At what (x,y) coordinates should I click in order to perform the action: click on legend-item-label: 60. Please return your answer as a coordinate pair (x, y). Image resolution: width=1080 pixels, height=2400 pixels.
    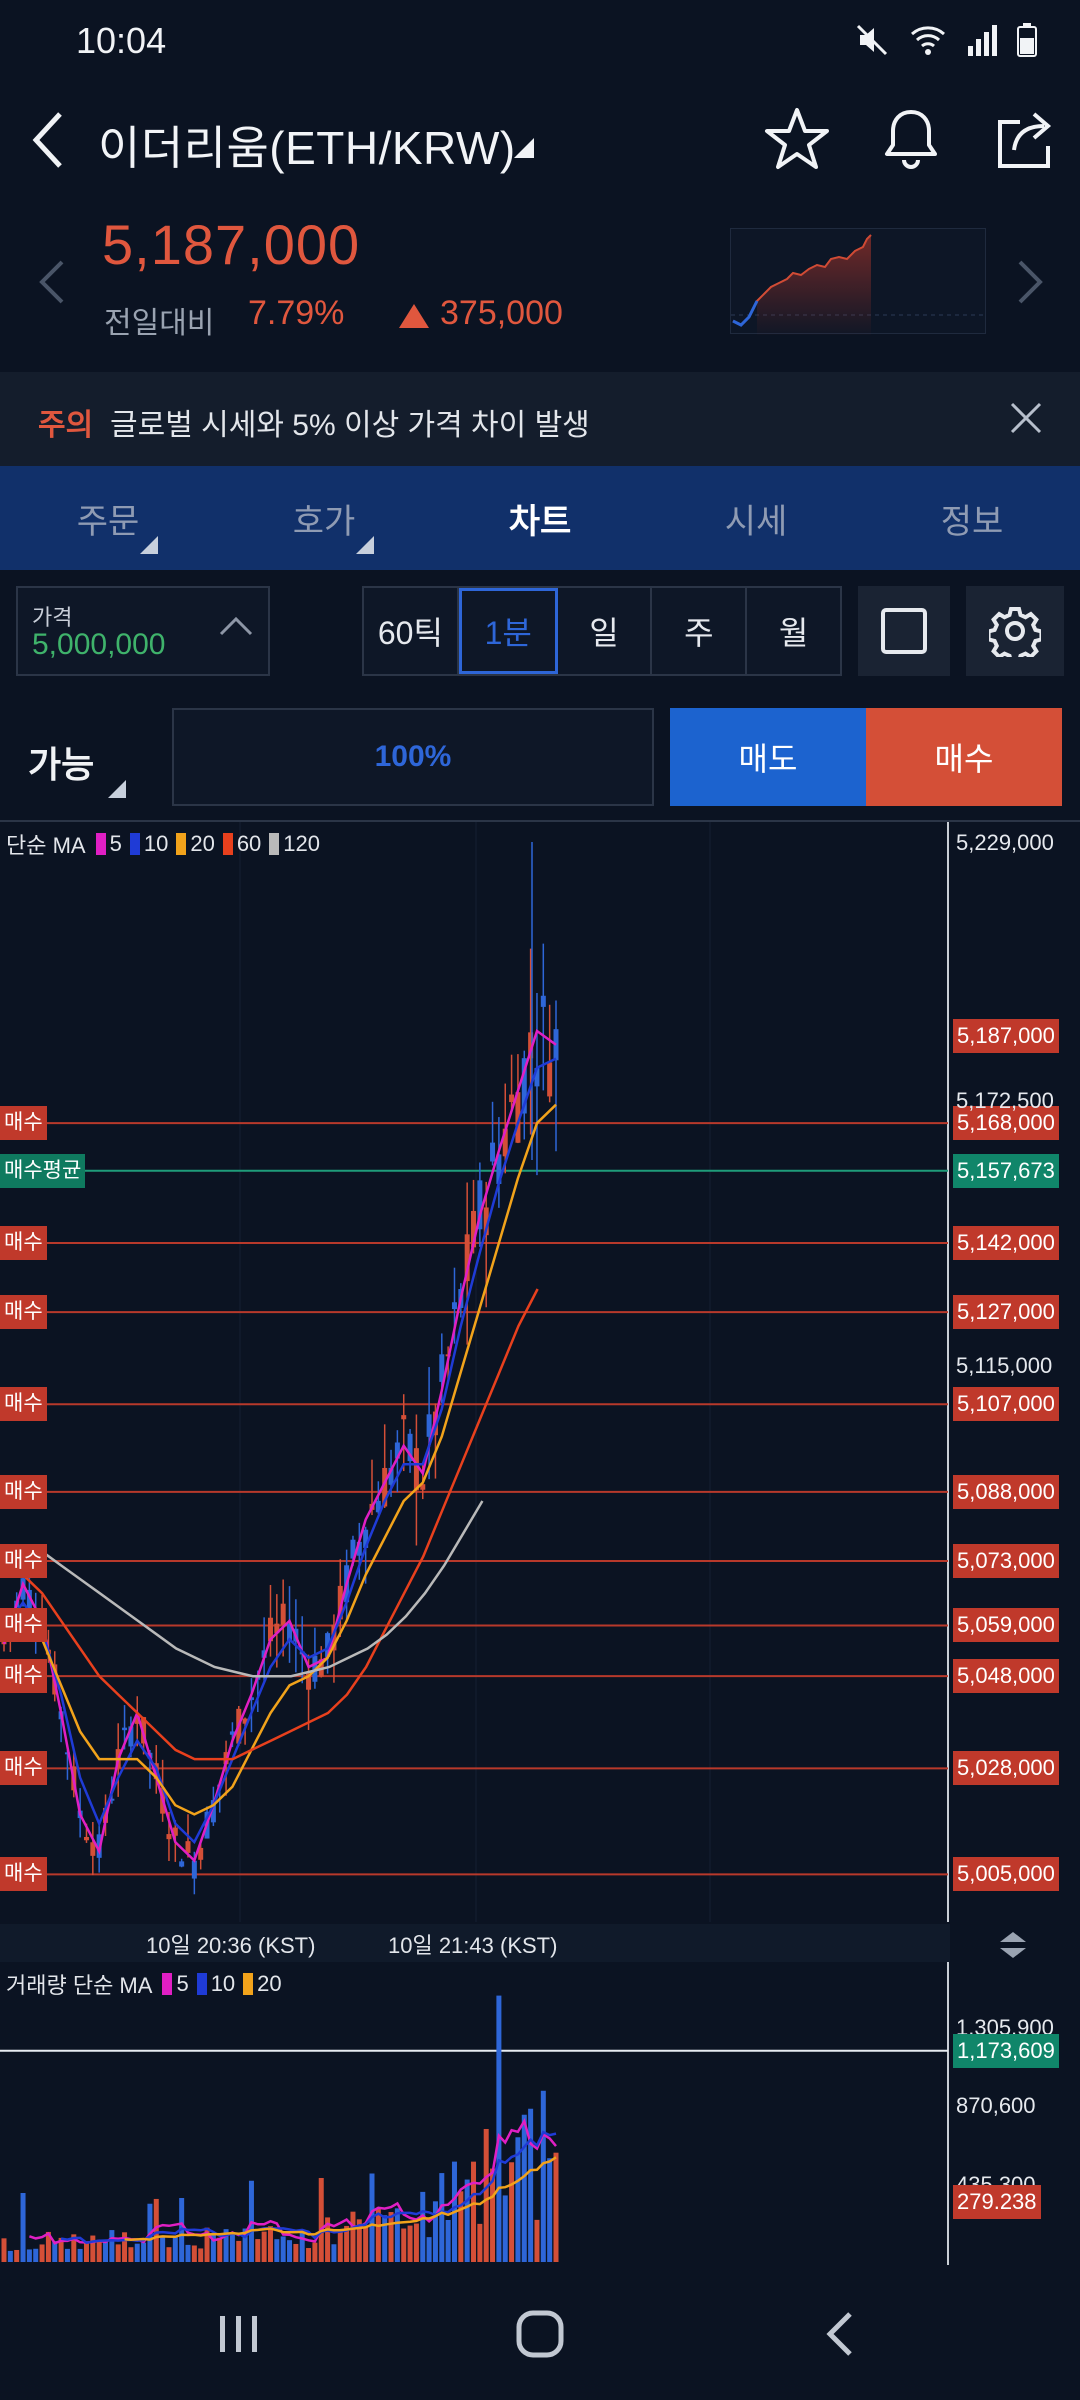
    Looking at the image, I should click on (249, 843).